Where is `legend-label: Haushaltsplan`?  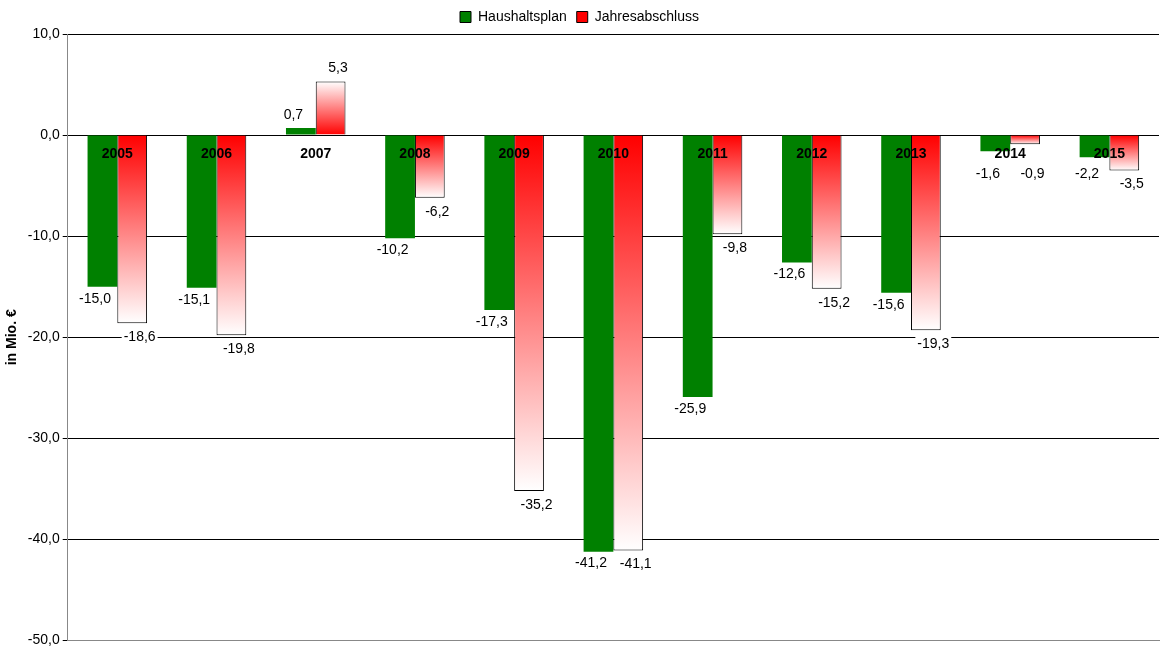
legend-label: Haushaltsplan is located at coordinates (522, 15).